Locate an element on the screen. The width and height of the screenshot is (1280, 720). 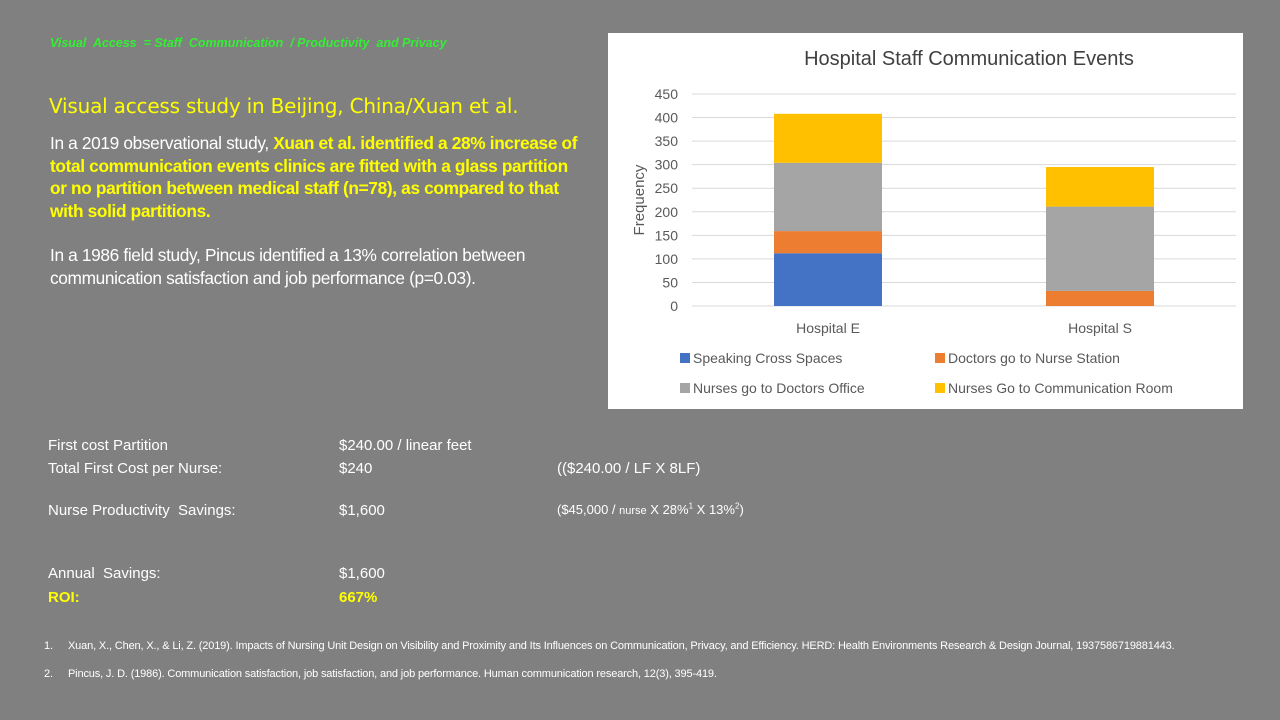
calc-part-c: X 28% is located at coordinates (667, 509).